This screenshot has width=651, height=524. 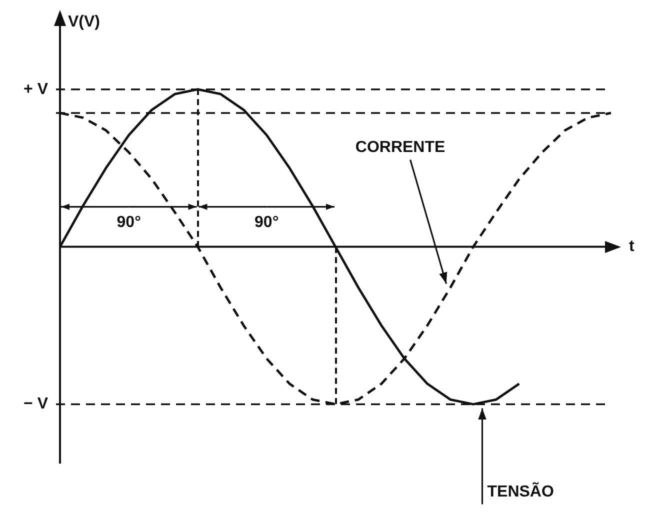 What do you see at coordinates (36, 89) in the screenshot?
I see `ref-line-label: + V` at bounding box center [36, 89].